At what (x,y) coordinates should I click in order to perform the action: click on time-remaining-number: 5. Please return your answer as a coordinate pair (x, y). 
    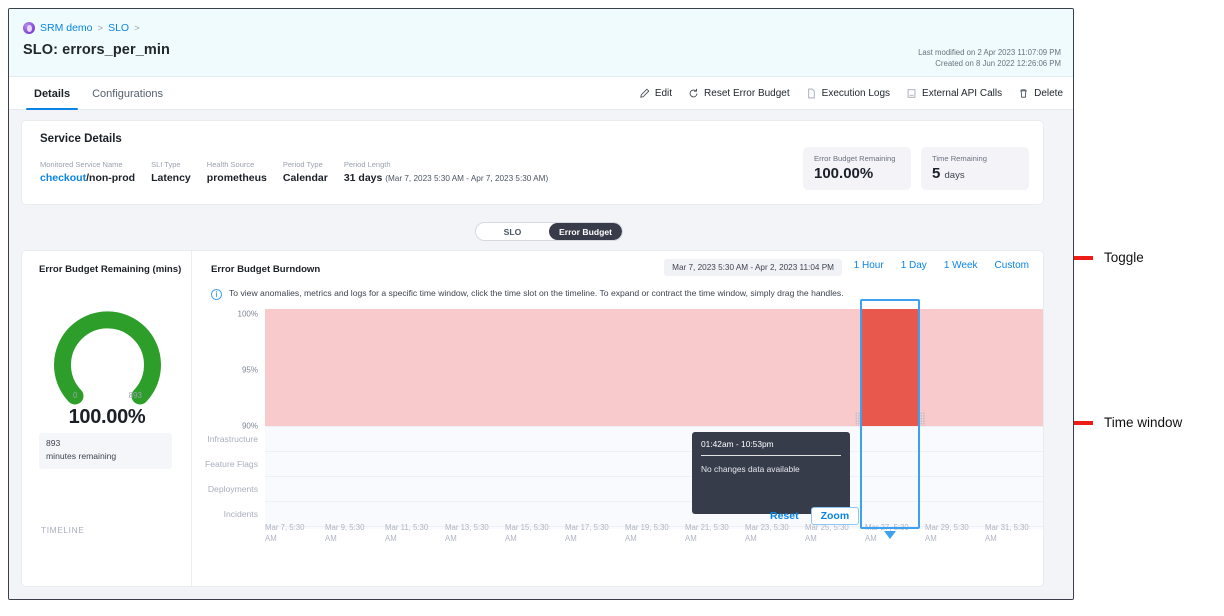
    Looking at the image, I should click on (936, 173).